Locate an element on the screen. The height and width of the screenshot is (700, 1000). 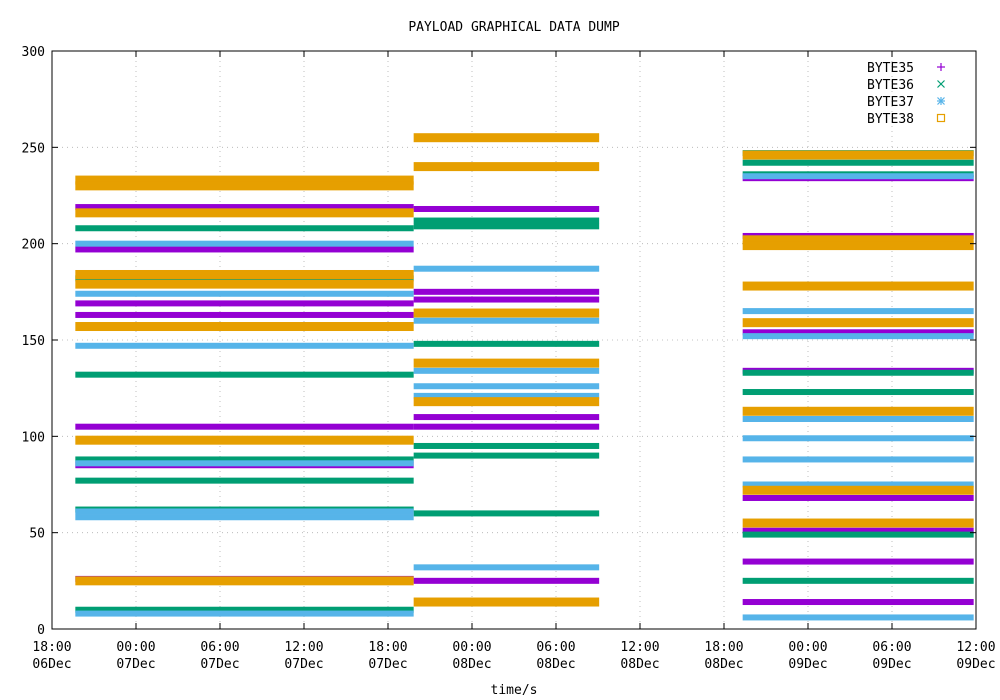
chart-title: PAYLOAD GRAPHICAL DATA DUMP is located at coordinates (513, 27).